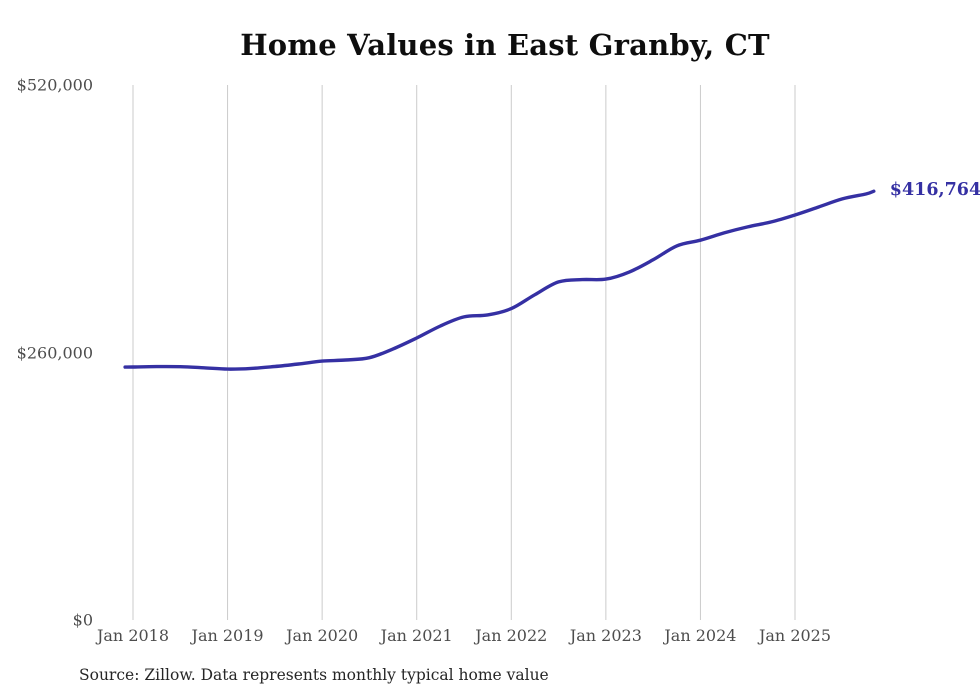 The image size is (980, 699). Describe the element at coordinates (505, 45) in the screenshot. I see `chart-title: Home Values in East Granby, CT` at that location.